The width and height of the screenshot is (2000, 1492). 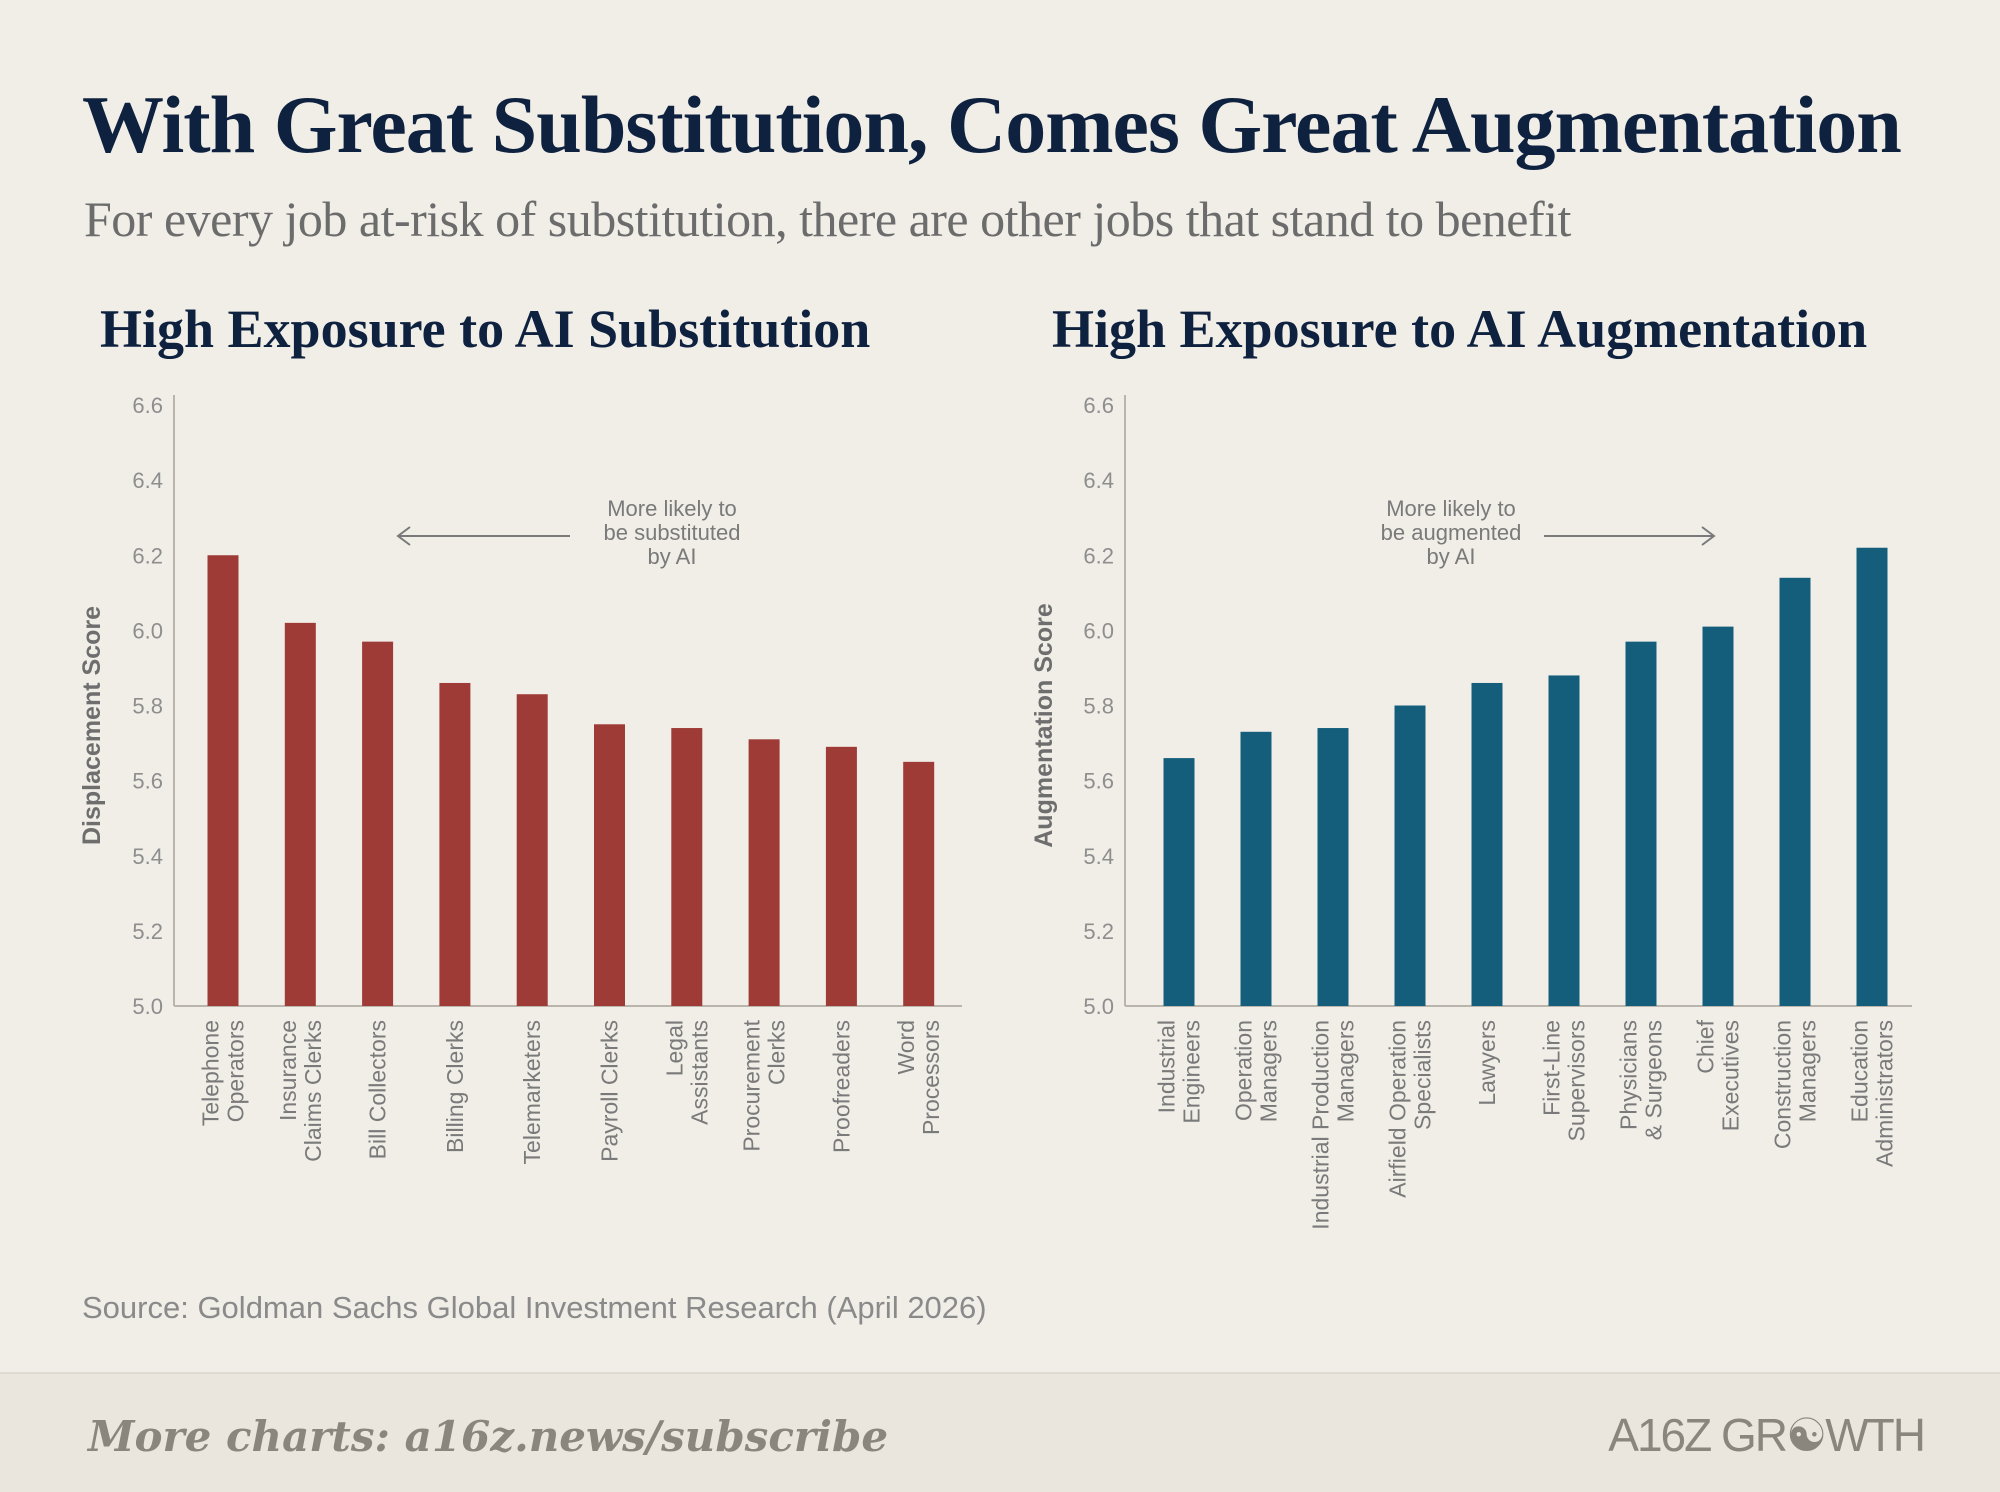 I want to click on x-tick-label: LegalAssistants, so click(x=686, y=1072).